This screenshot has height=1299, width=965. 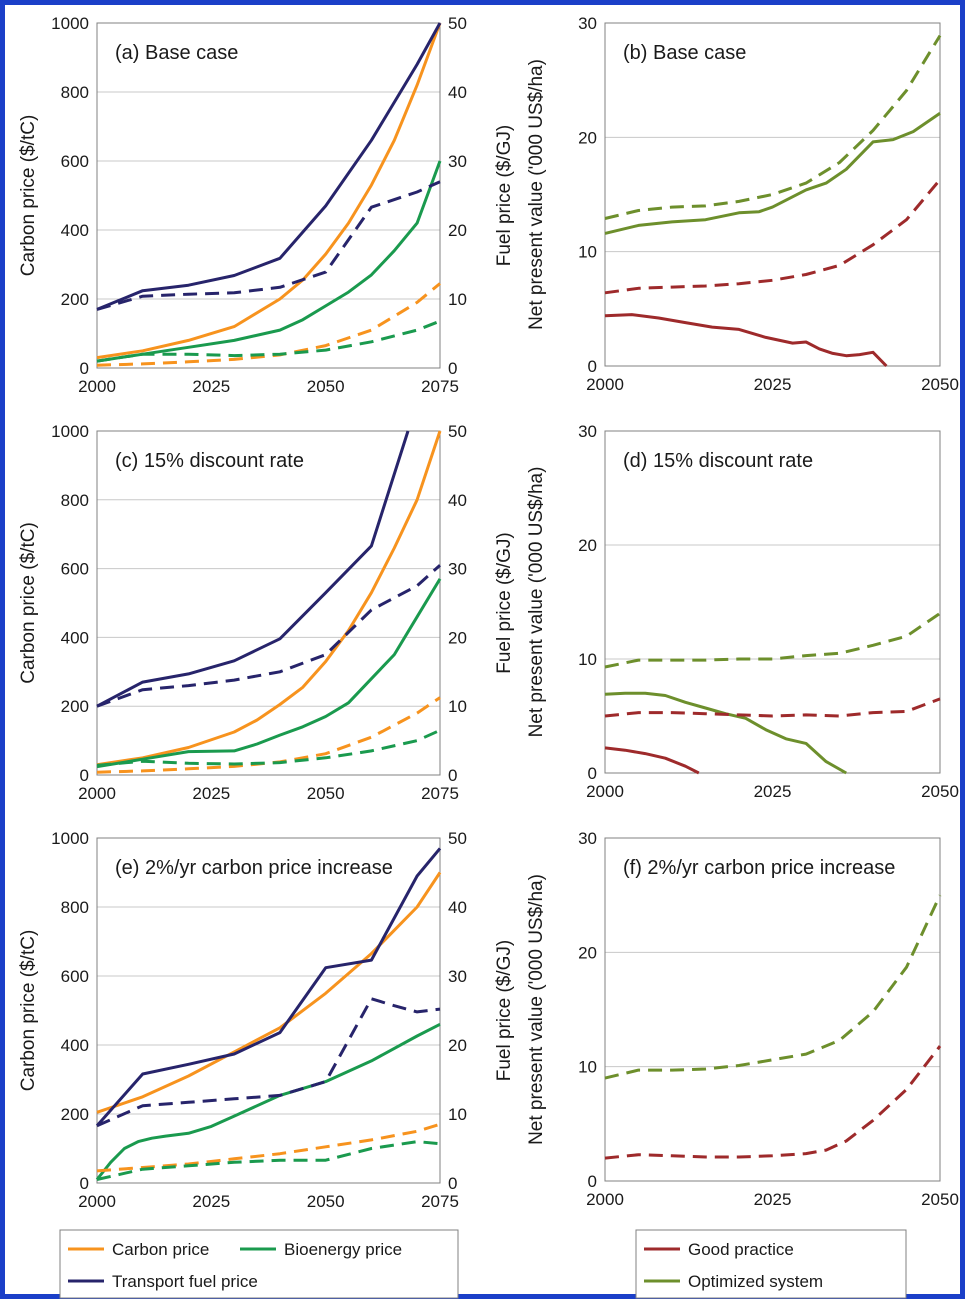 I want to click on legend-label-carbon: Carbon price, so click(x=160, y=1249).